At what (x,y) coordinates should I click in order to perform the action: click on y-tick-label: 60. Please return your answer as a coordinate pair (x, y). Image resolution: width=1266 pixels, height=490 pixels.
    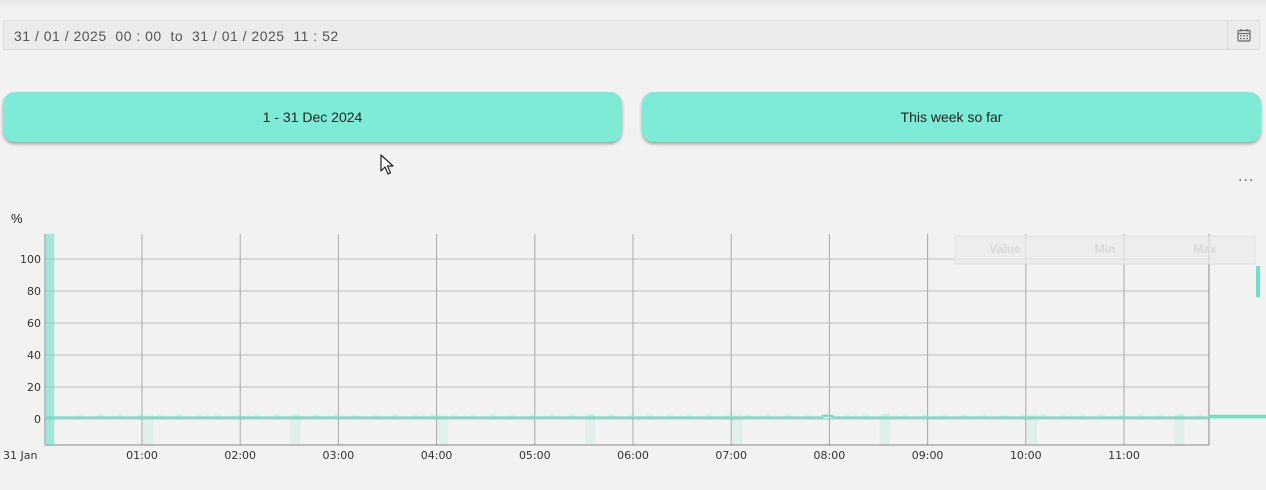
    Looking at the image, I should click on (34, 323).